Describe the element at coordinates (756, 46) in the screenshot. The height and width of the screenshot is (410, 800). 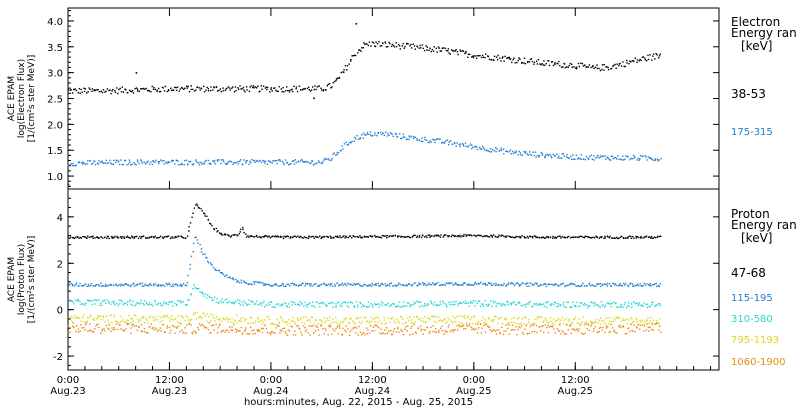
I see `legend-unit: [keV]` at that location.